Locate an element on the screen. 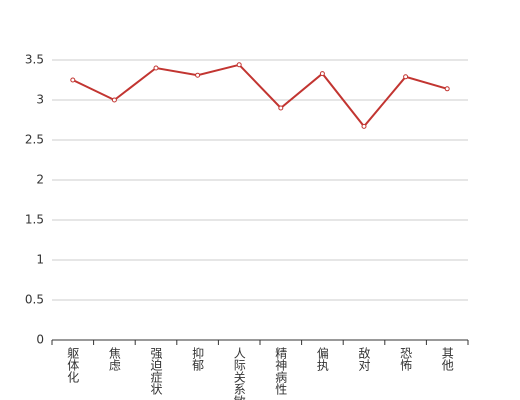  line is located at coordinates (260, 95).